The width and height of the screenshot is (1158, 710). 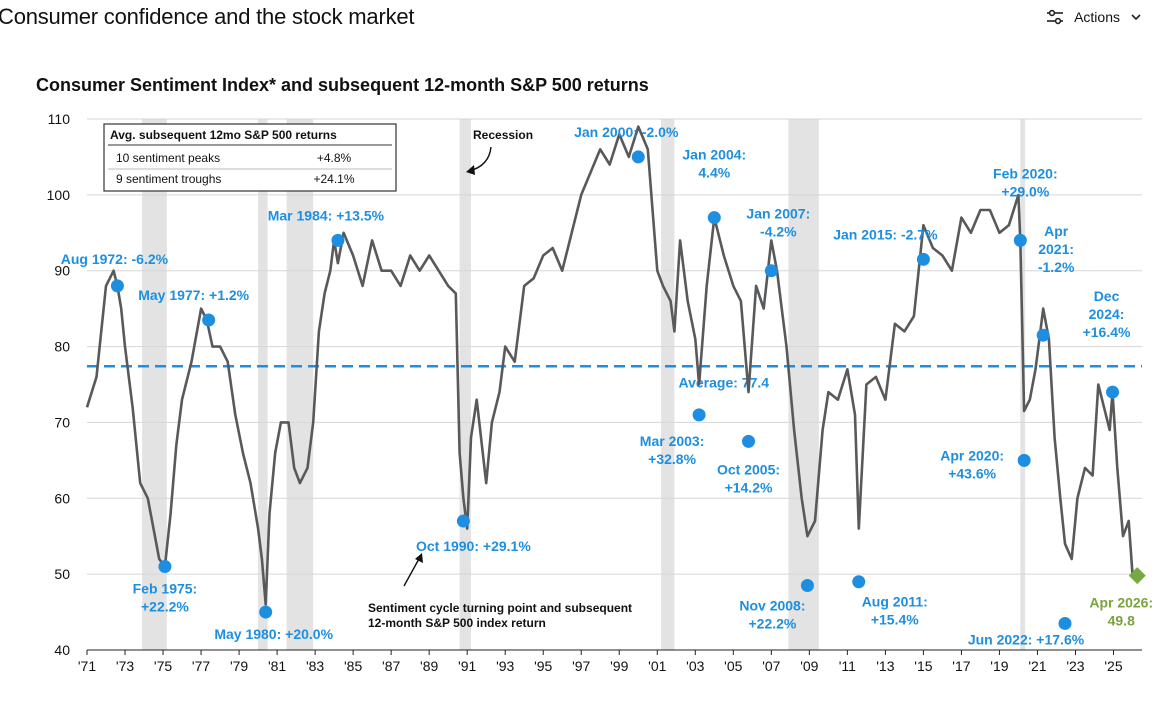 What do you see at coordinates (315, 666) in the screenshot?
I see `x-tick-label: '83` at bounding box center [315, 666].